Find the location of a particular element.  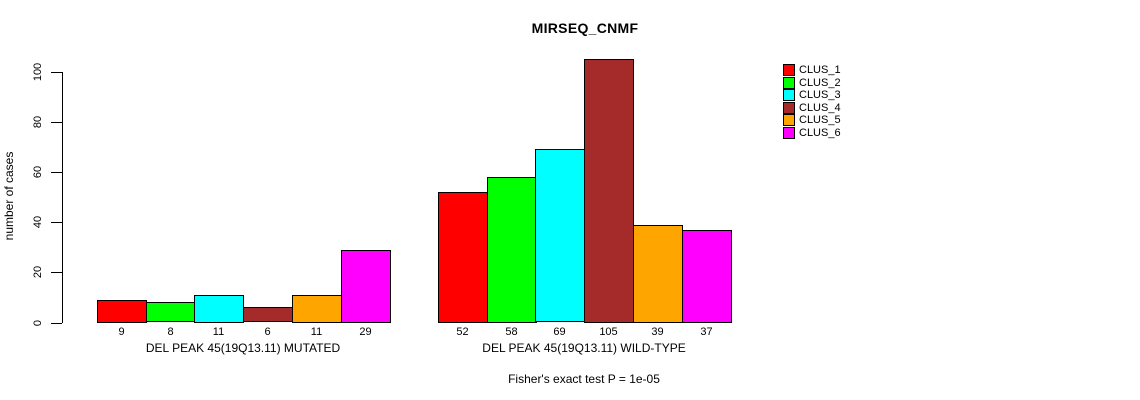

legend-label: CLUS_1 is located at coordinates (820, 70).